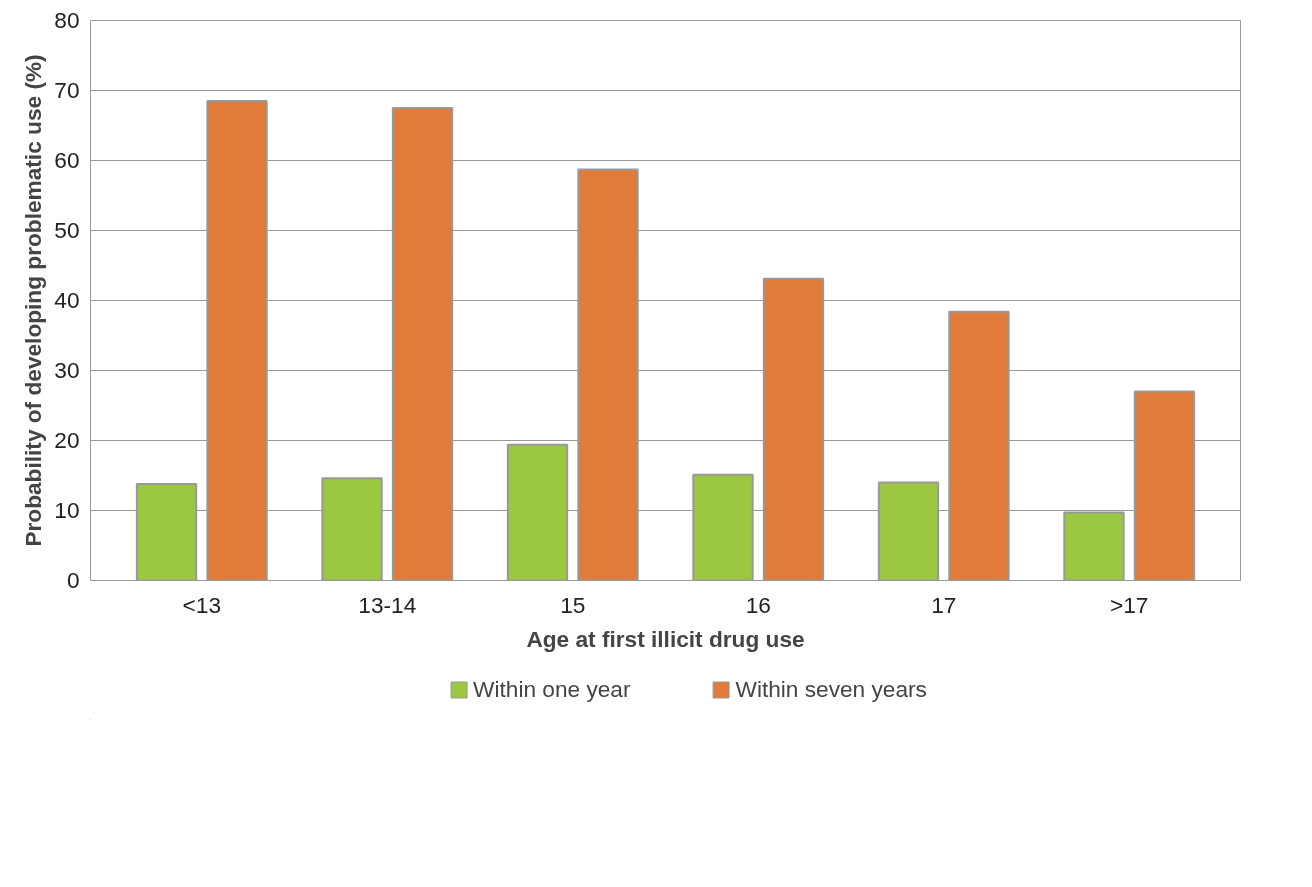 The height and width of the screenshot is (887, 1312). What do you see at coordinates (944, 604) in the screenshot?
I see `x-tick-label: 17` at bounding box center [944, 604].